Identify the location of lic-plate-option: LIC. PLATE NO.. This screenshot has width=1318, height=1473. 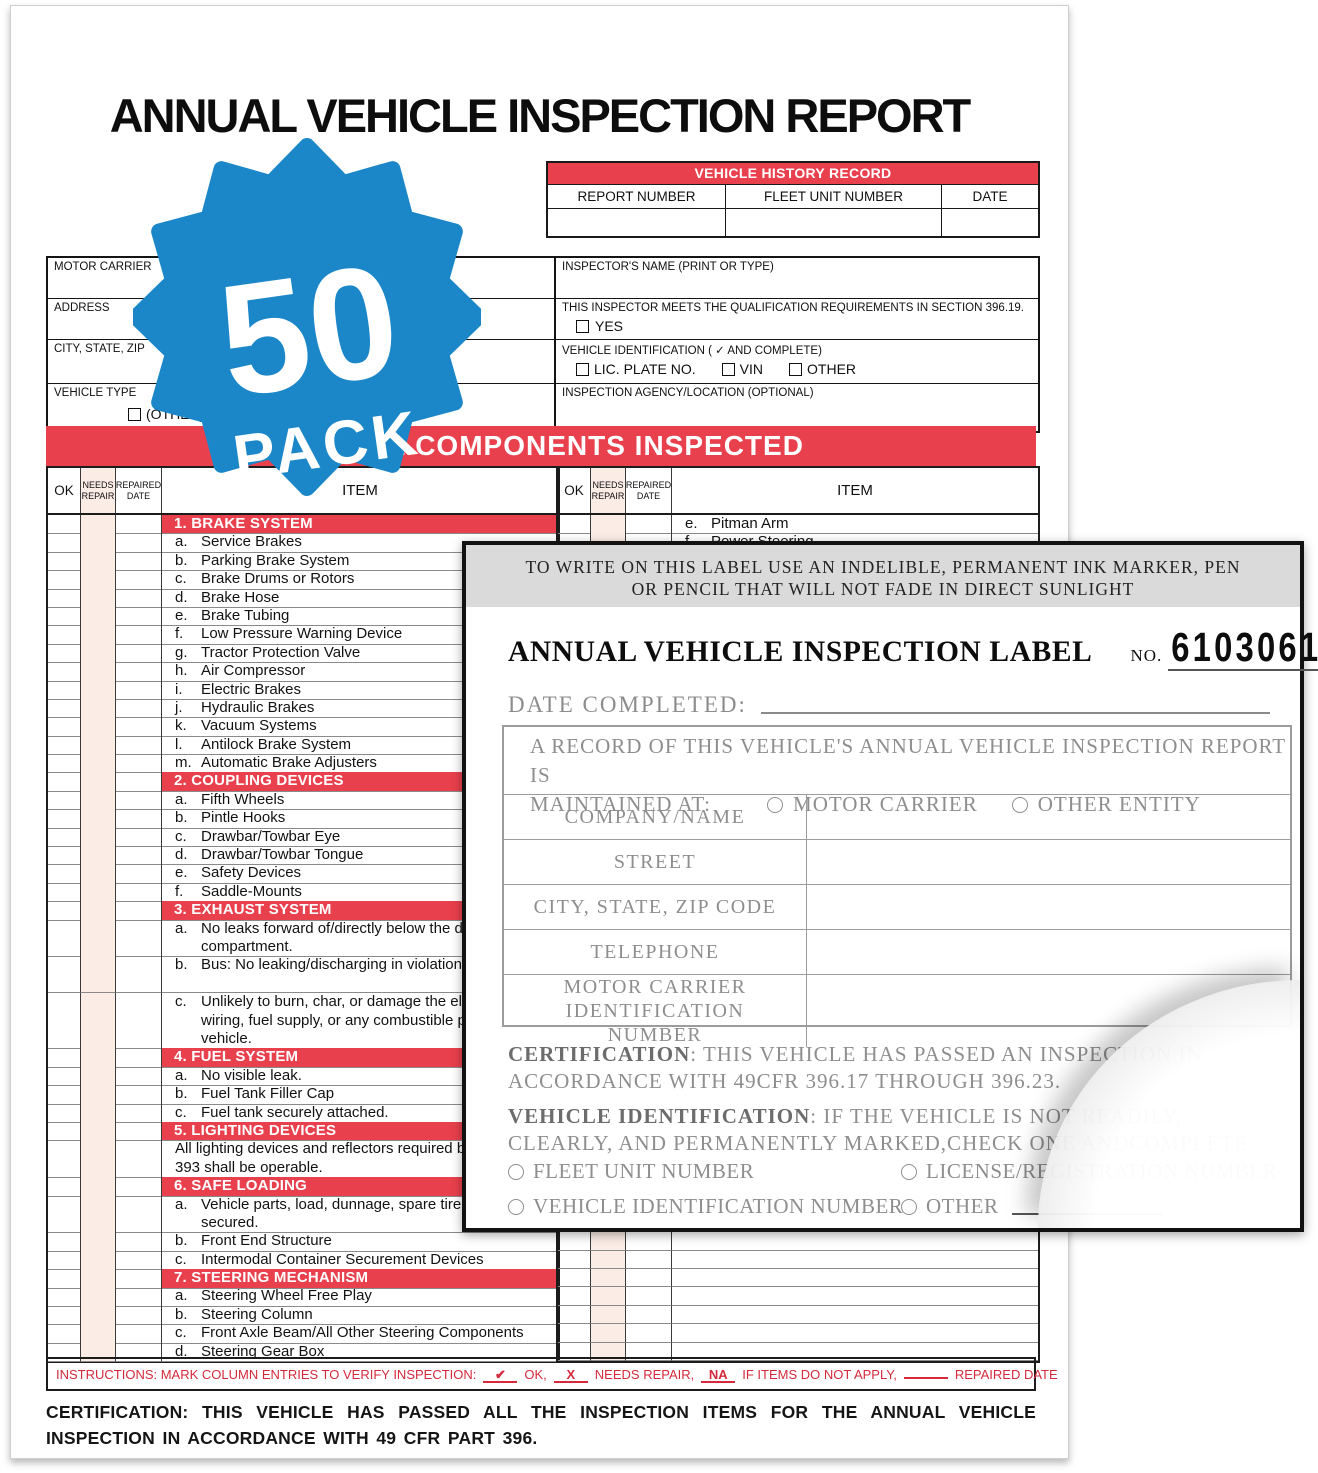
(636, 369).